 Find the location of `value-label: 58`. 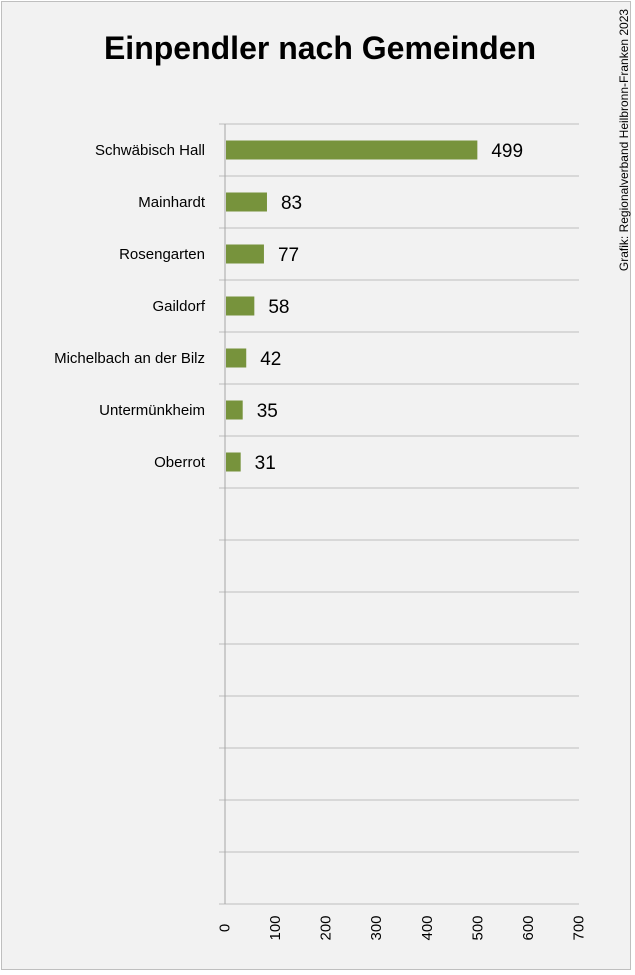

value-label: 58 is located at coordinates (278, 307).